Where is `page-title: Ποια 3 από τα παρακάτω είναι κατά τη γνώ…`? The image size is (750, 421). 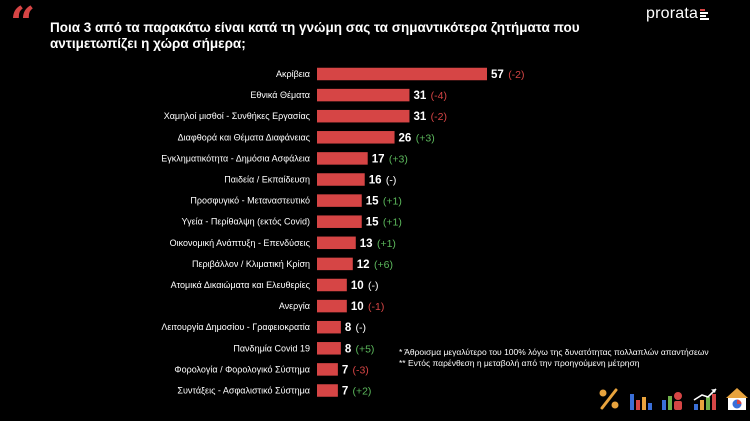
page-title: Ποια 3 από τα παρακάτω είναι κατά τη γνώ… is located at coordinates (315, 35).